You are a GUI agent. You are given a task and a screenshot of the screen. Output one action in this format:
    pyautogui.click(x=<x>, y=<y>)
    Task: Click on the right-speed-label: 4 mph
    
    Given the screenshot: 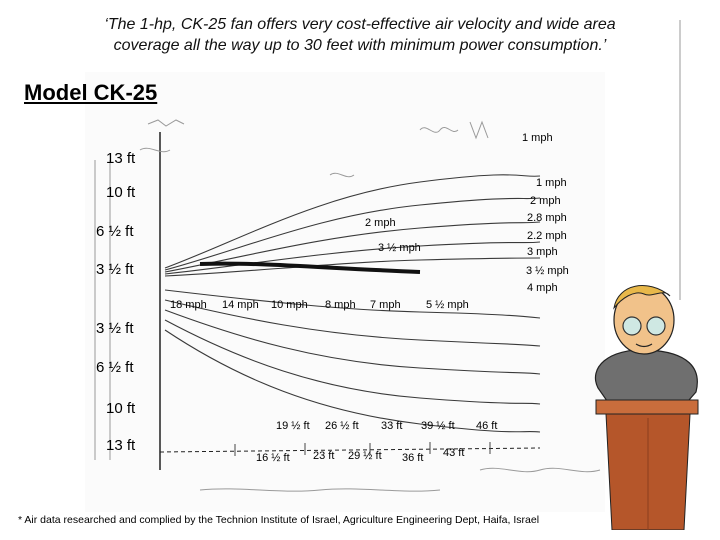 What is the action you would take?
    pyautogui.click(x=542, y=288)
    